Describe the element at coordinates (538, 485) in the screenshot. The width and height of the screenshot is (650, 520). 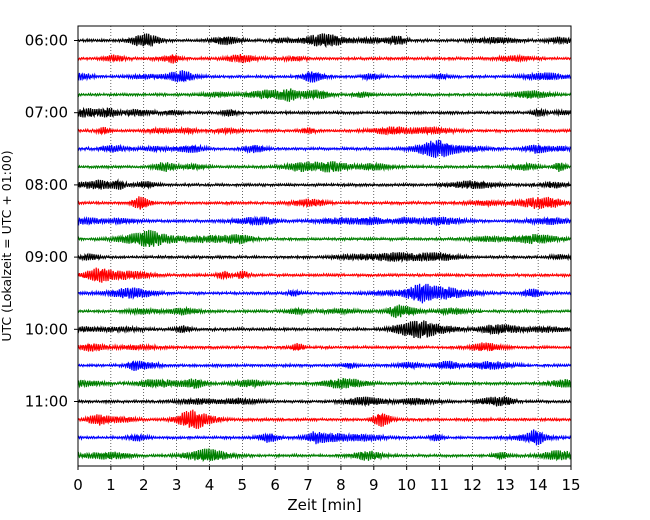
I see `x-tick-label-14: 14` at that location.